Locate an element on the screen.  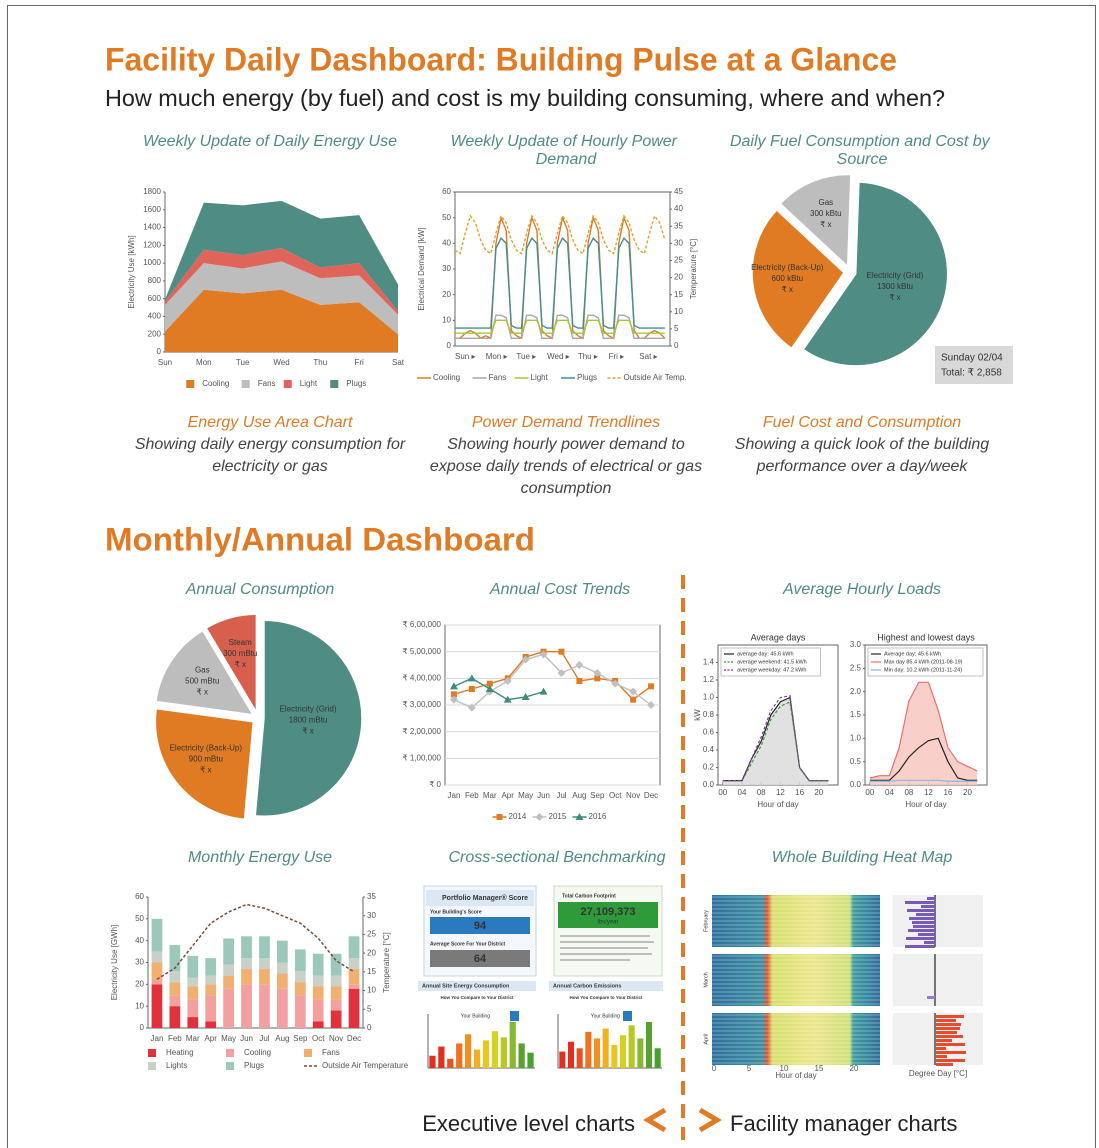
text-line: Demand is located at coordinates (567, 159).